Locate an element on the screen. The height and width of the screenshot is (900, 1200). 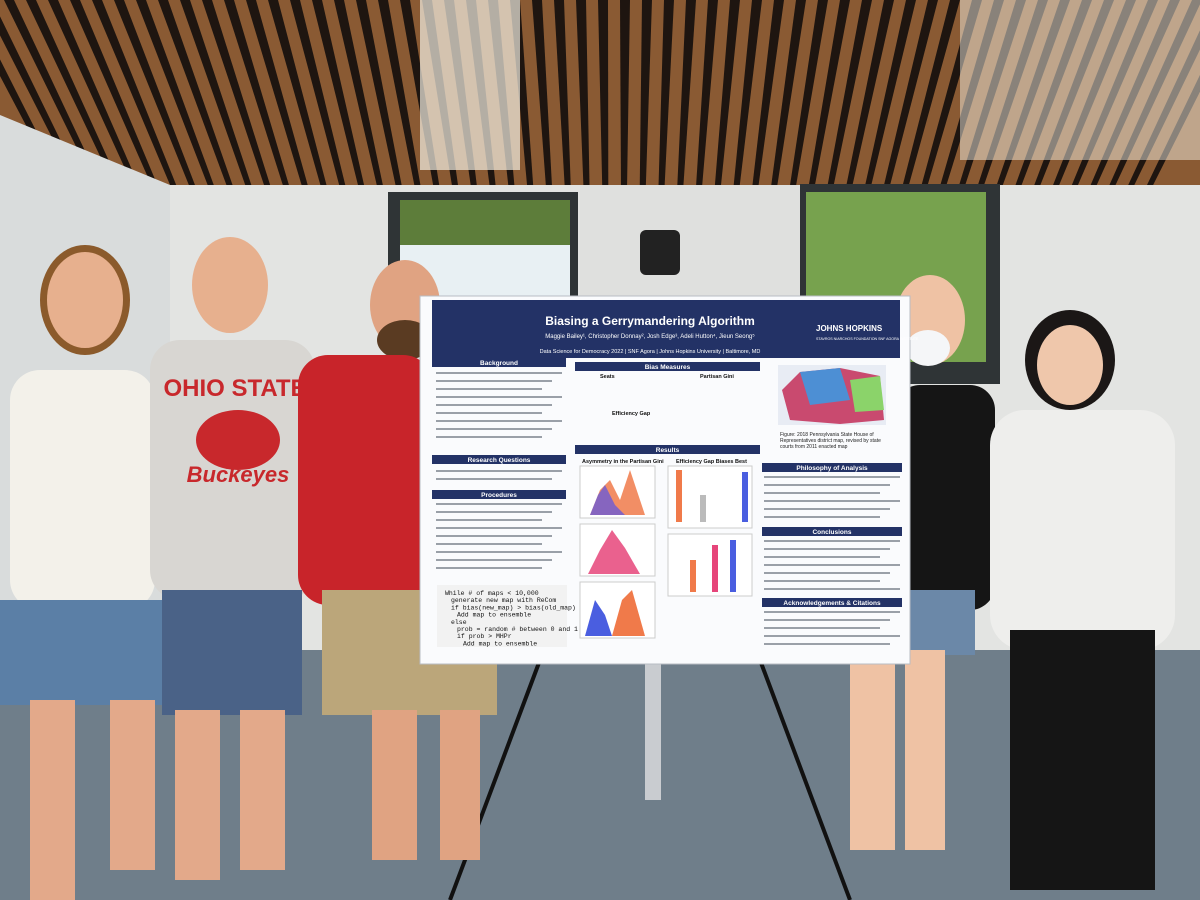
pillar is located at coordinates (690, 245).